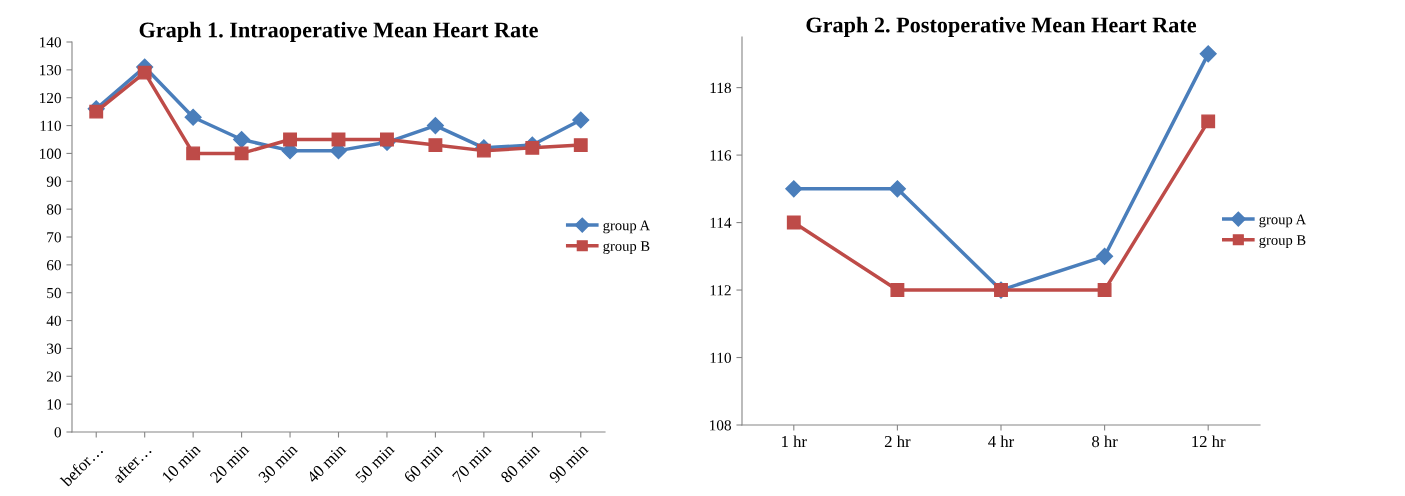 This screenshot has width=1405, height=496. I want to click on y-tick-label: 116, so click(721, 155).